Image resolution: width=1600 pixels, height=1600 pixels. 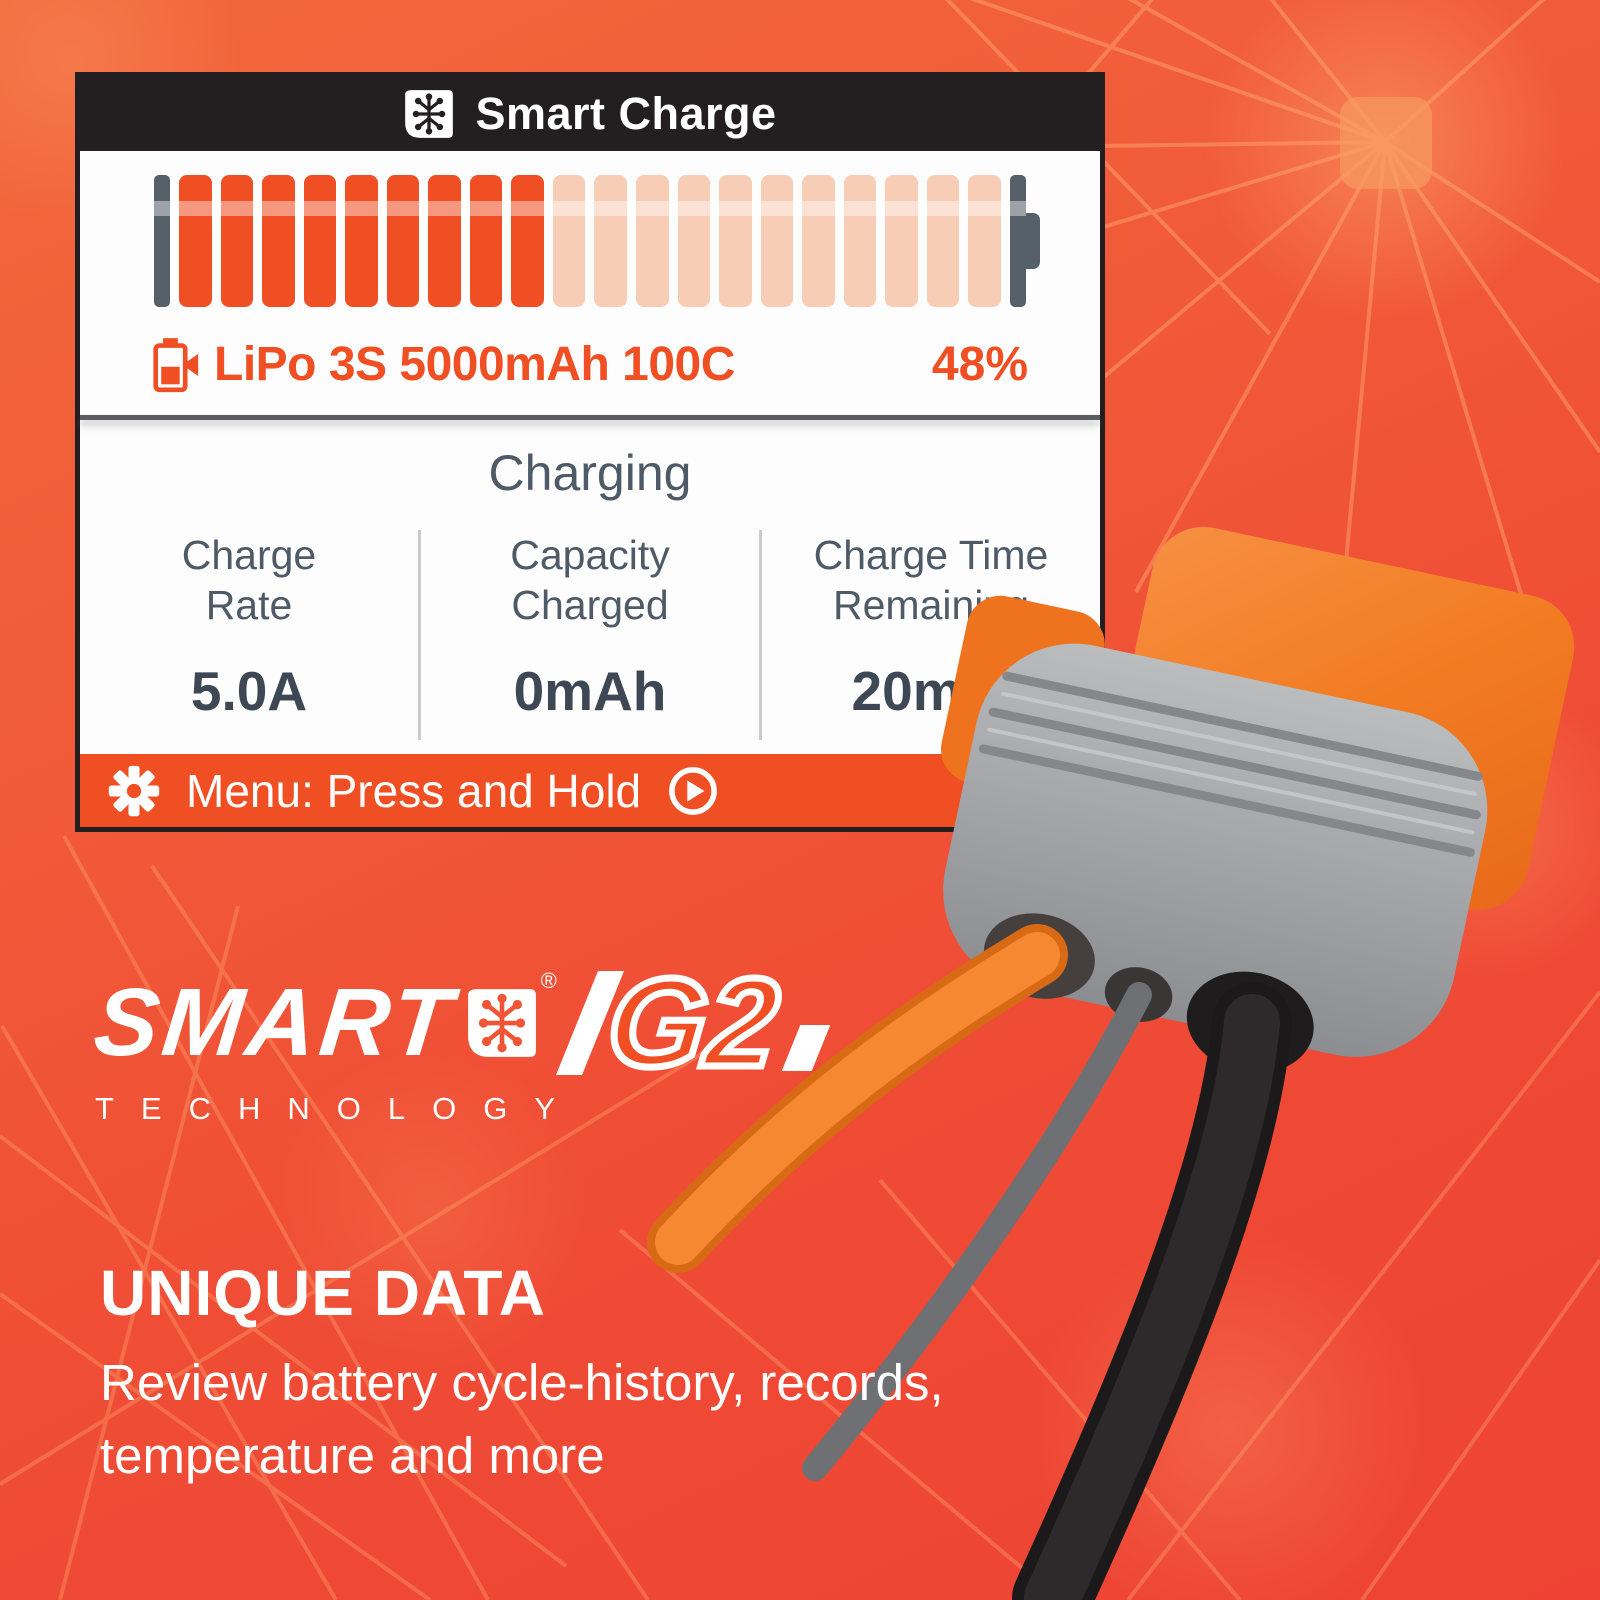 What do you see at coordinates (693, 1023) in the screenshot?
I see `logo-generation-text: G2` at bounding box center [693, 1023].